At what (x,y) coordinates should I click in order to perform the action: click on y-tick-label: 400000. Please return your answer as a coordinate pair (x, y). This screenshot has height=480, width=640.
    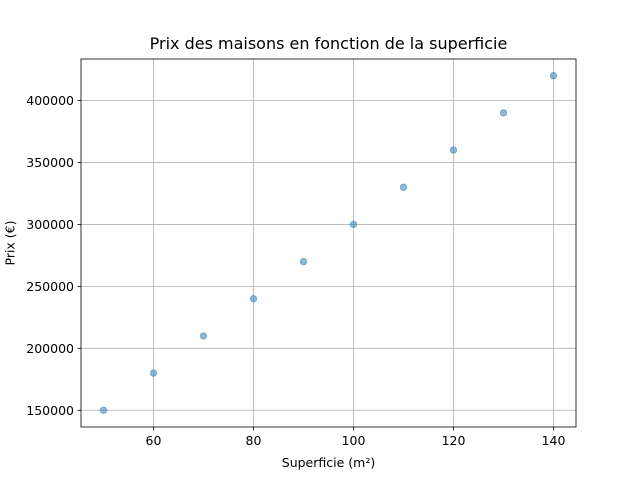
    Looking at the image, I should click on (50, 100).